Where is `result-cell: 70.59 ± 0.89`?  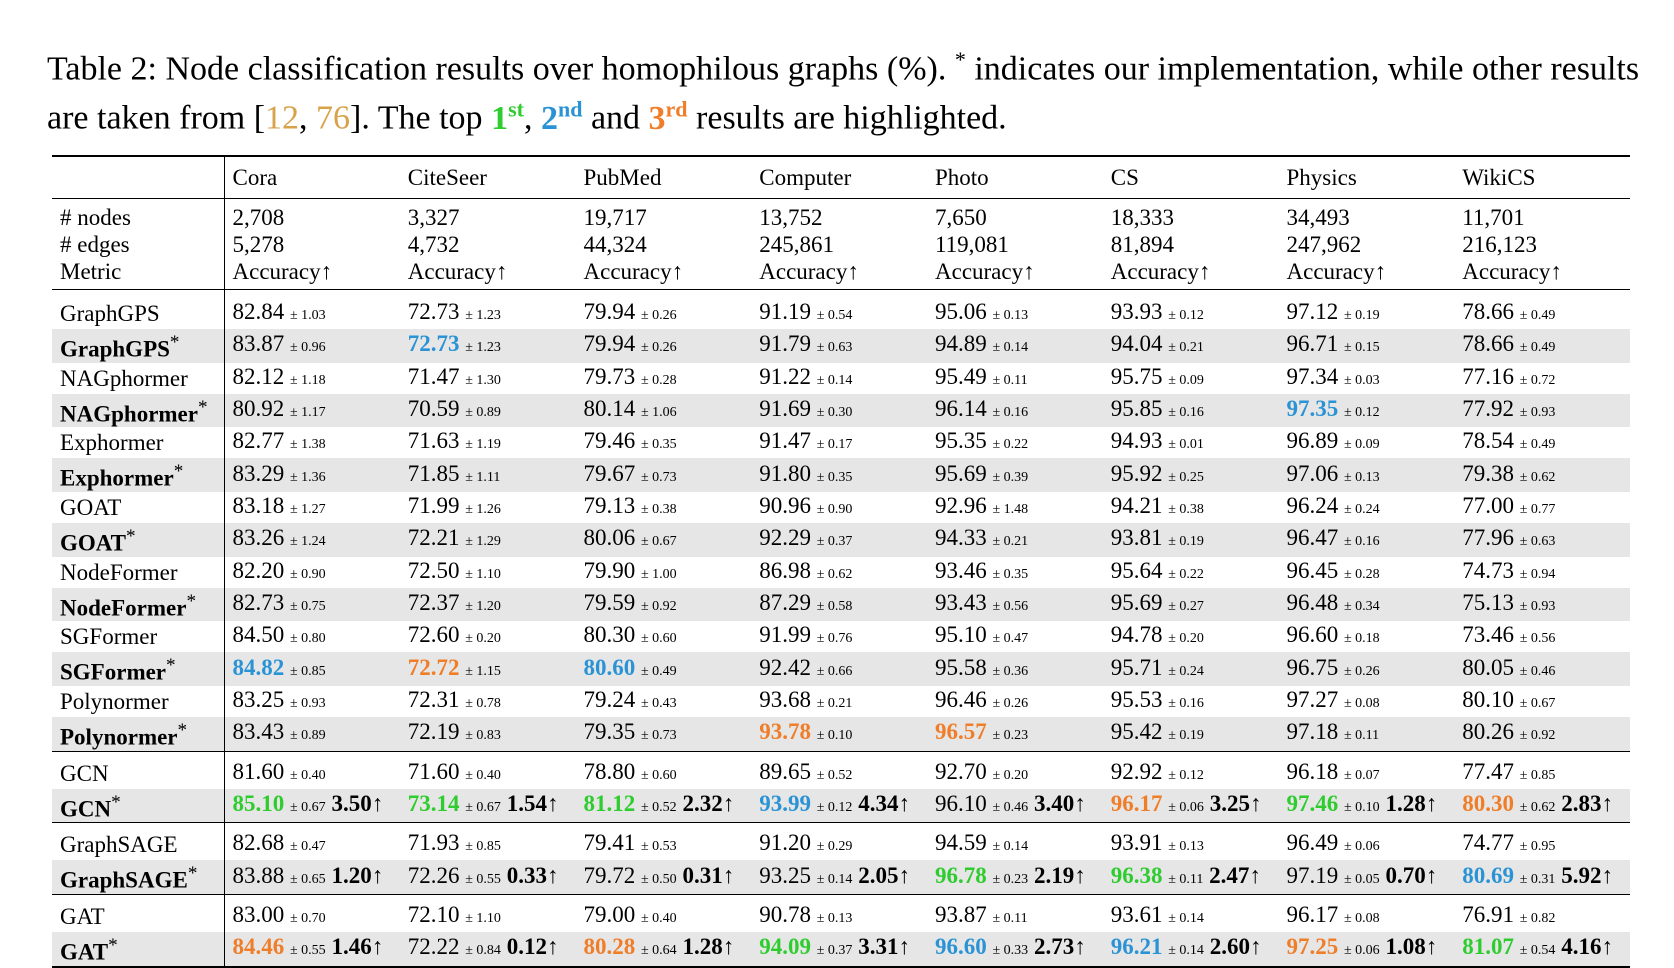 result-cell: 70.59 ± 0.89 is located at coordinates (487, 410).